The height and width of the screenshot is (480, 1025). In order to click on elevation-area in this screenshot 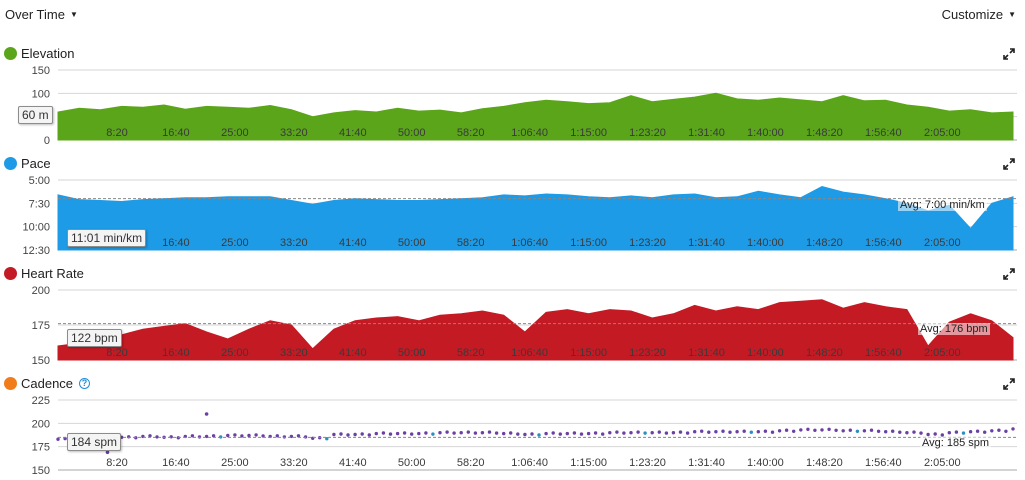, I will do `click(535, 116)`.